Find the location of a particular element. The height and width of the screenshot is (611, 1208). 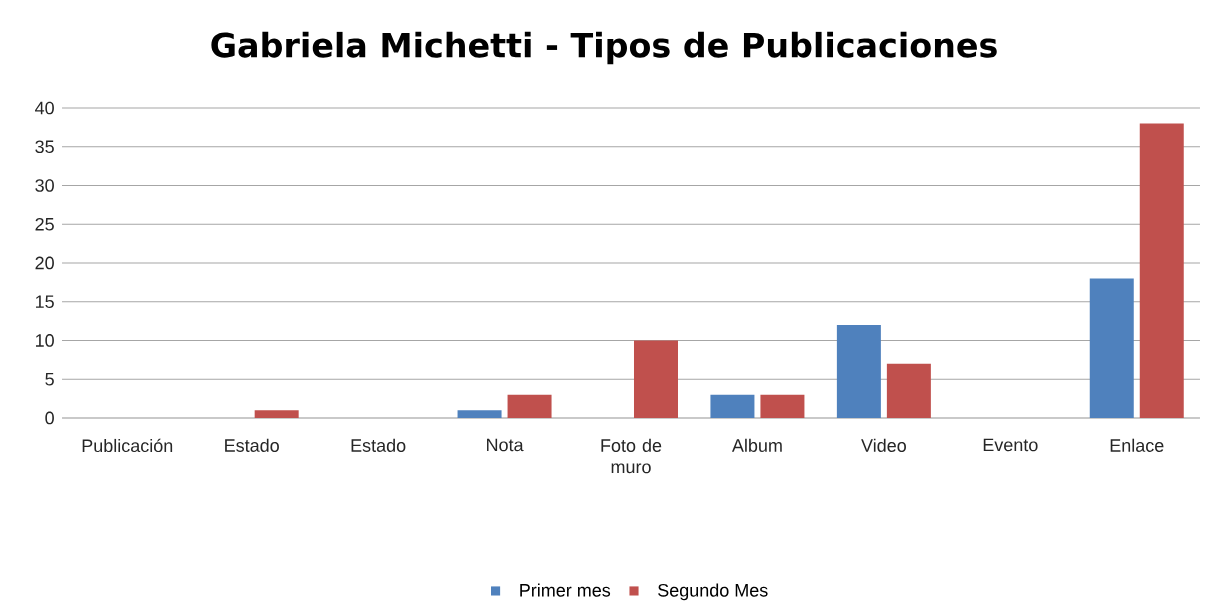

y-tick-label: 20 is located at coordinates (44, 263).